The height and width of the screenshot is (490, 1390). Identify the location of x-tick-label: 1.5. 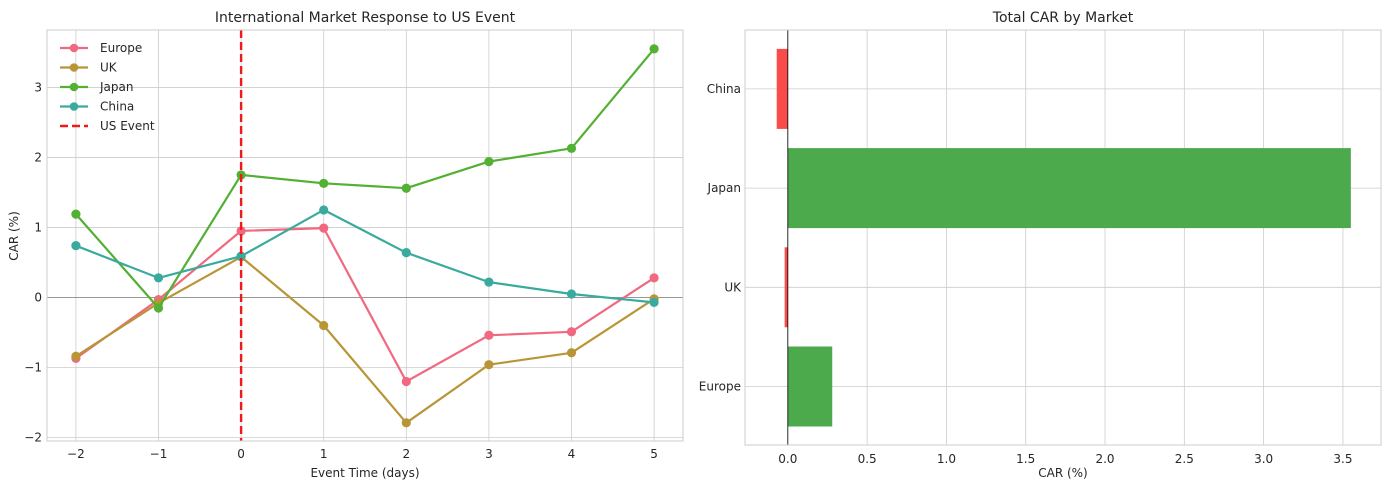
(1025, 459).